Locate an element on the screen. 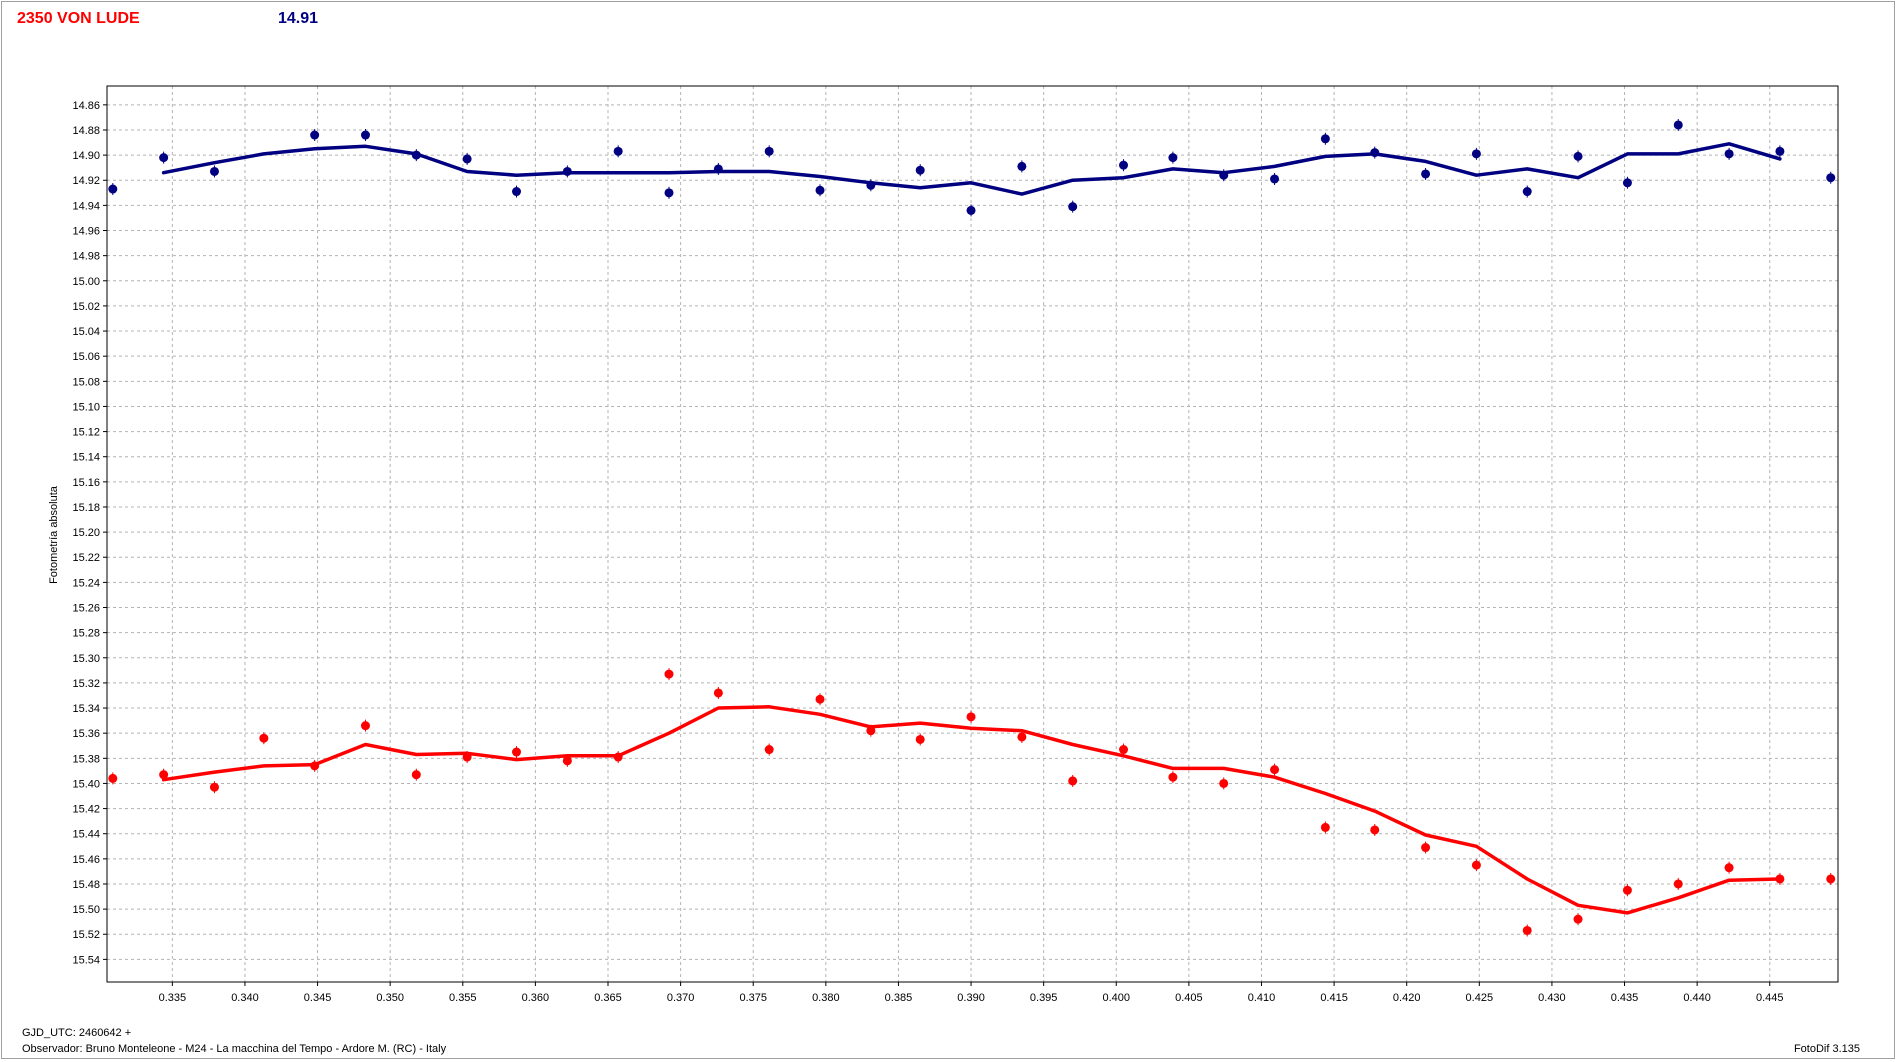 The height and width of the screenshot is (1062, 1898). gjd-label: GJD_UTC: 2460642 + is located at coordinates (77, 1033).